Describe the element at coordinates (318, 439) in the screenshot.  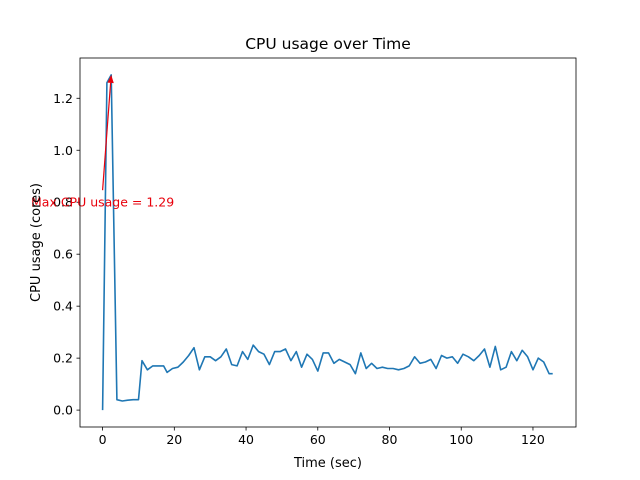
I see `x-tick-label: 60` at that location.